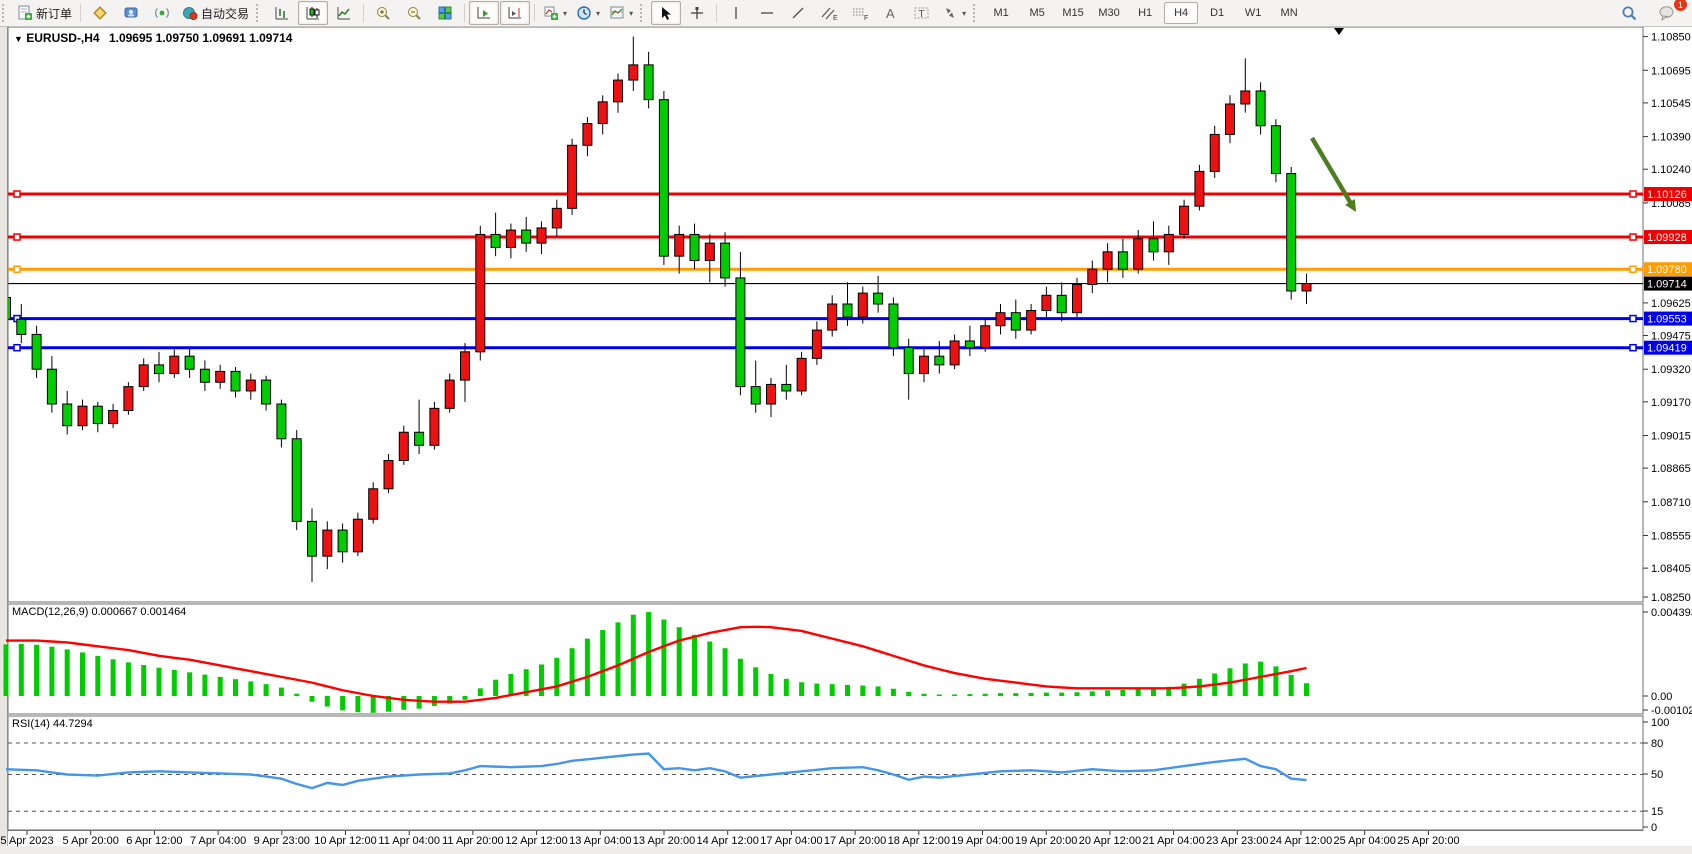  What do you see at coordinates (666, 13) in the screenshot?
I see `cursor-button` at bounding box center [666, 13].